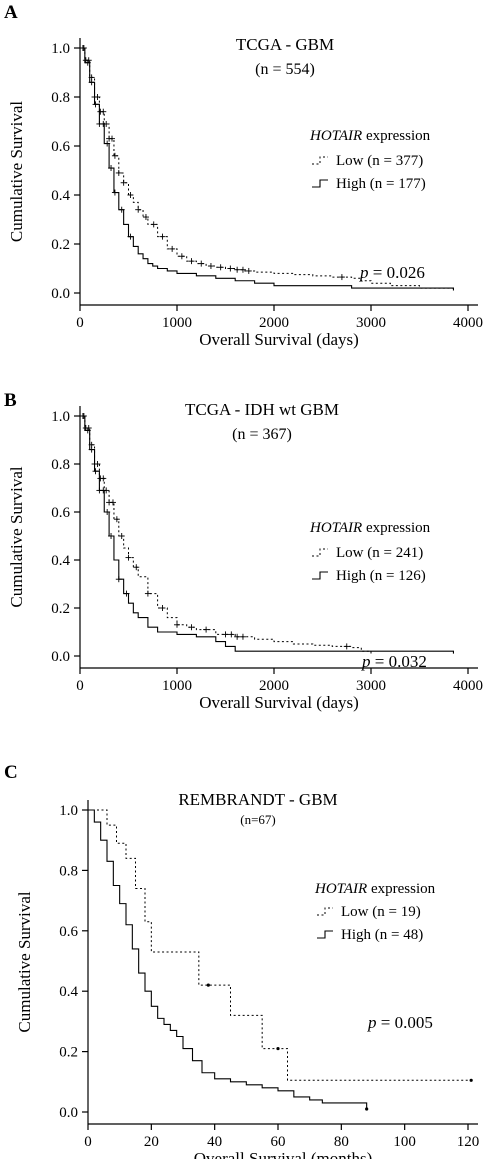  I want to click on legend-entry: High (n = 177), so click(381, 184).